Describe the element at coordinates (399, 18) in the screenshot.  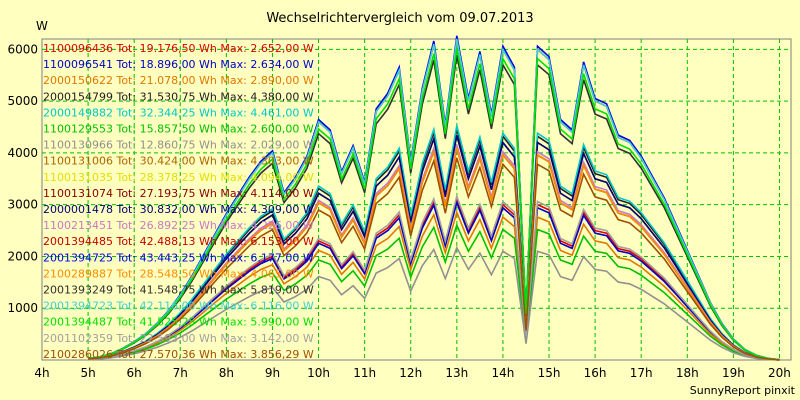
I see `chart-title: Wechselrichtervergleich vom 09.07.2013` at that location.